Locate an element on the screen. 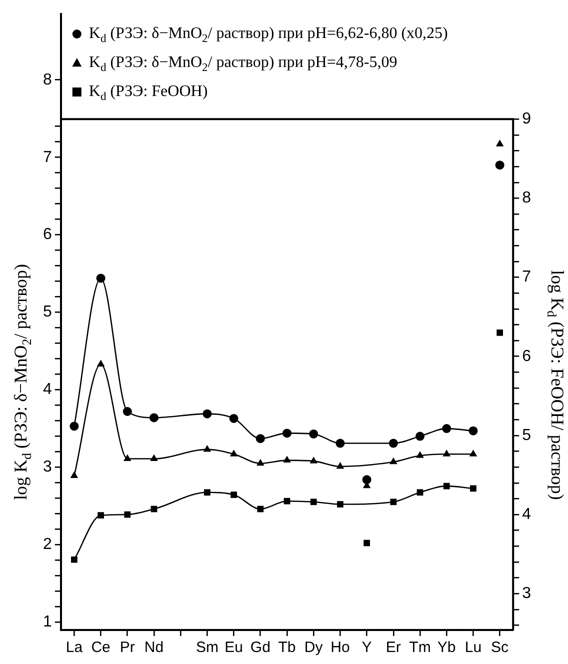  x-tick-label: Nd is located at coordinates (154, 647).